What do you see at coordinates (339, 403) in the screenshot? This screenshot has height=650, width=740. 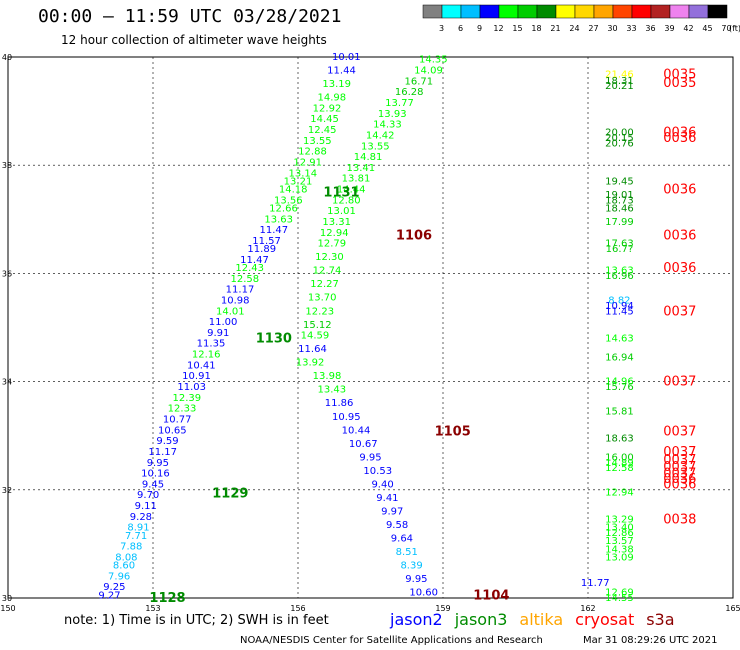 I see `swh-value-label: 11.86` at bounding box center [339, 403].